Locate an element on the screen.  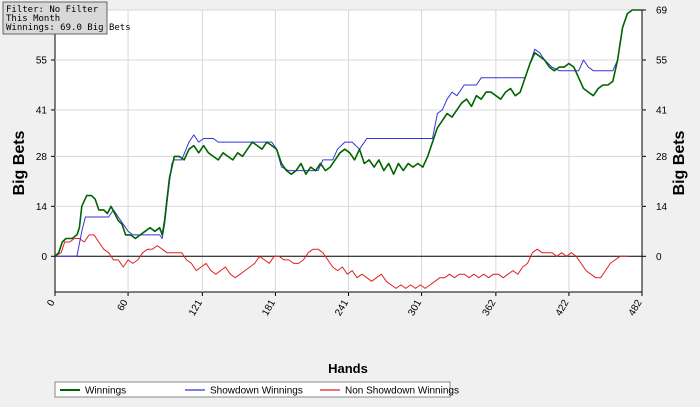
x-tick-label: 121 is located at coordinates (196, 308).